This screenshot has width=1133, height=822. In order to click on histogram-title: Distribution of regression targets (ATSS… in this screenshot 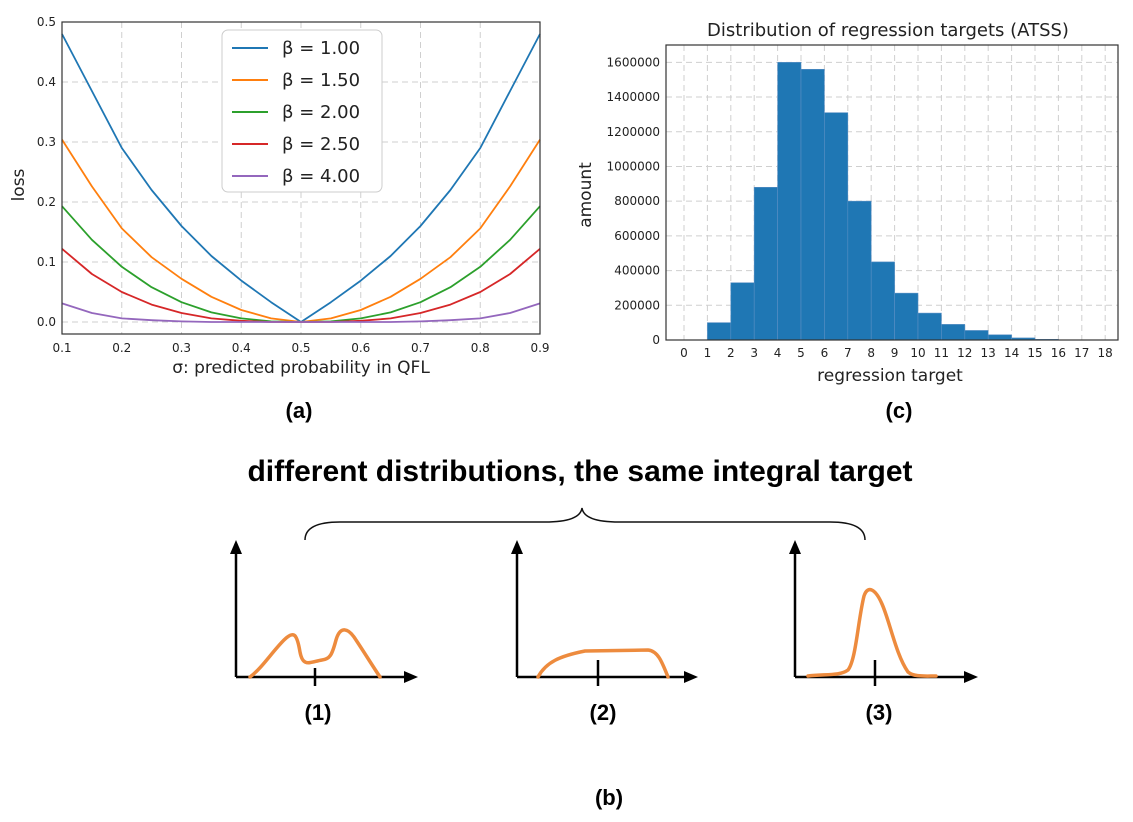, I will do `click(888, 30)`.